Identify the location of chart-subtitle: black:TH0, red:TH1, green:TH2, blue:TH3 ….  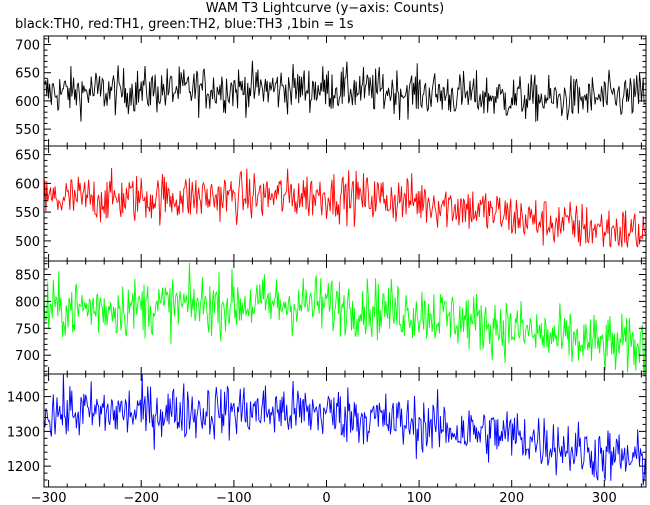
(184, 24).